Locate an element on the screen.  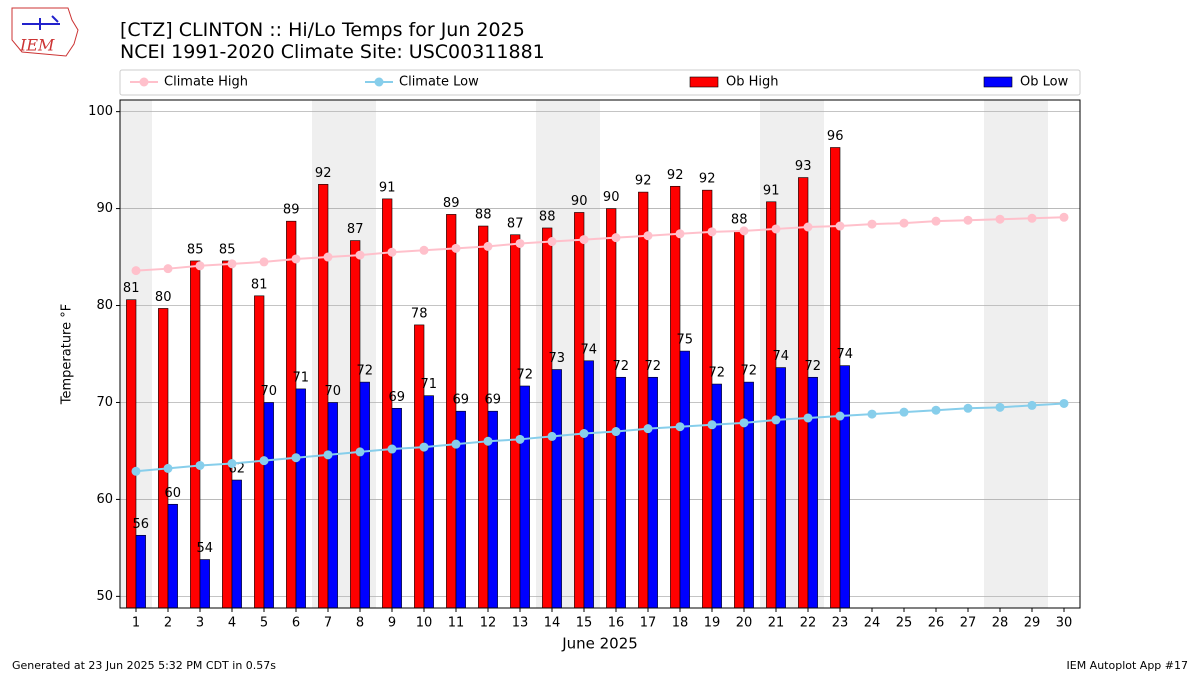
legend-box is located at coordinates (600, 82).